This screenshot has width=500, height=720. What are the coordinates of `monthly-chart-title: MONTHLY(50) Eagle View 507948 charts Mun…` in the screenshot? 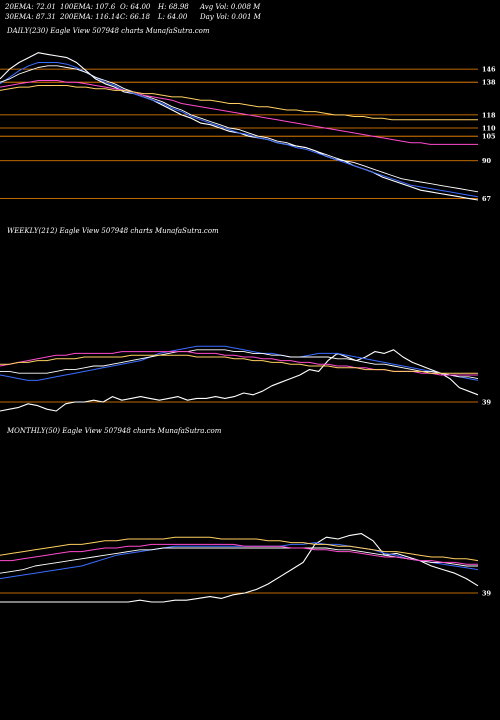 It's located at (114, 431).